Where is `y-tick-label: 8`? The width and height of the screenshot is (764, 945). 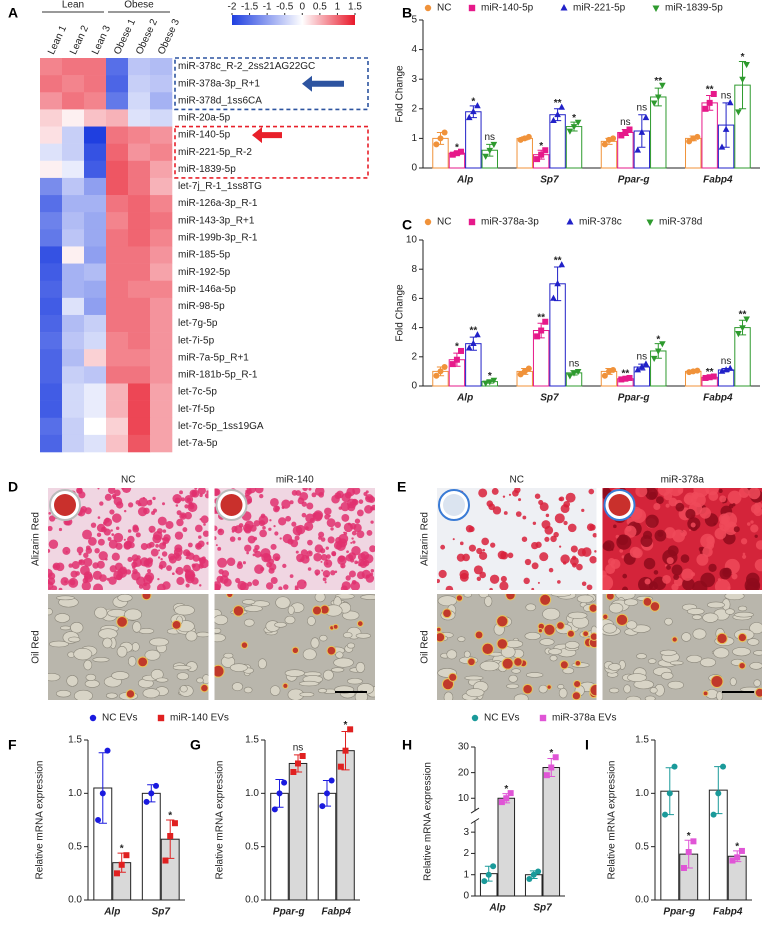 y-tick-label: 8 is located at coordinates (414, 269).